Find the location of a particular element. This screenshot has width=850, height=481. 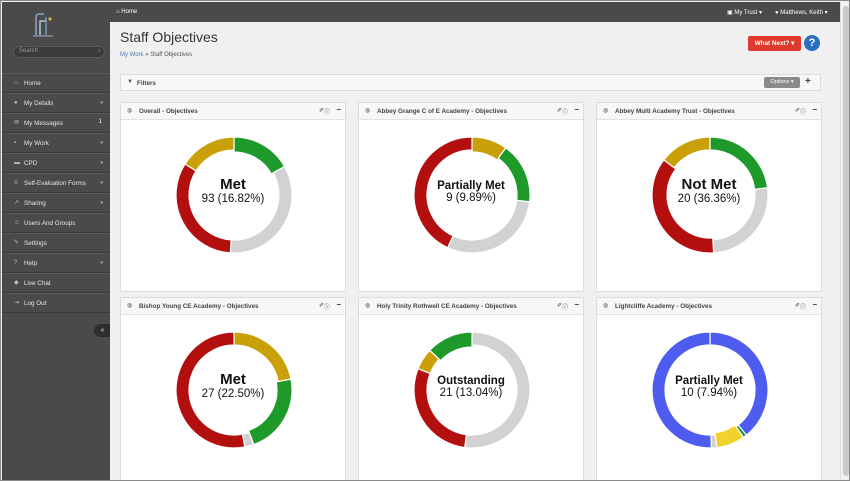

logout-icon: ⇥ is located at coordinates (17, 303).